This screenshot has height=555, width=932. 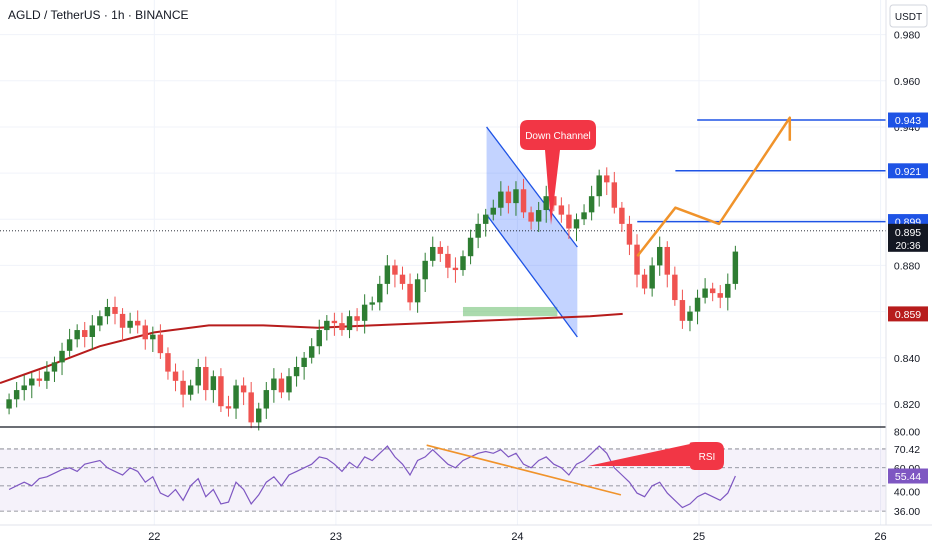 I want to click on rsi-tick-label: 70.42, so click(x=907, y=450).